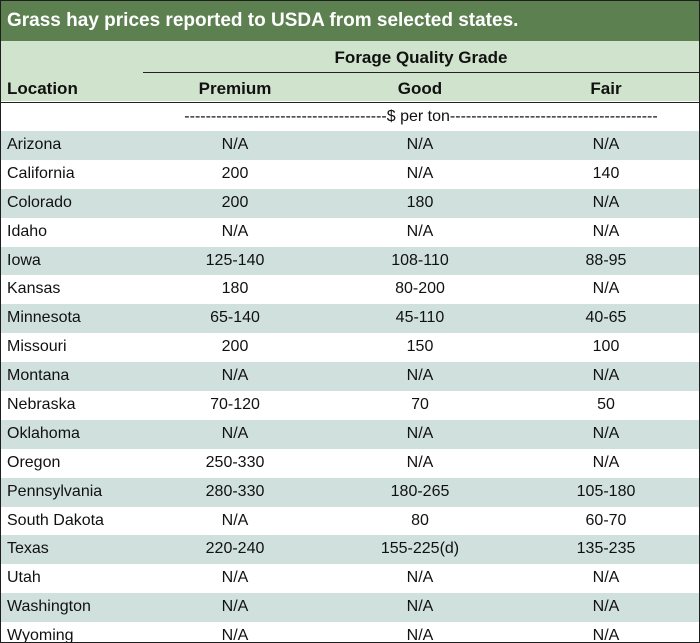 This screenshot has width=700, height=643. I want to click on premium-cell: 280-330, so click(235, 491).